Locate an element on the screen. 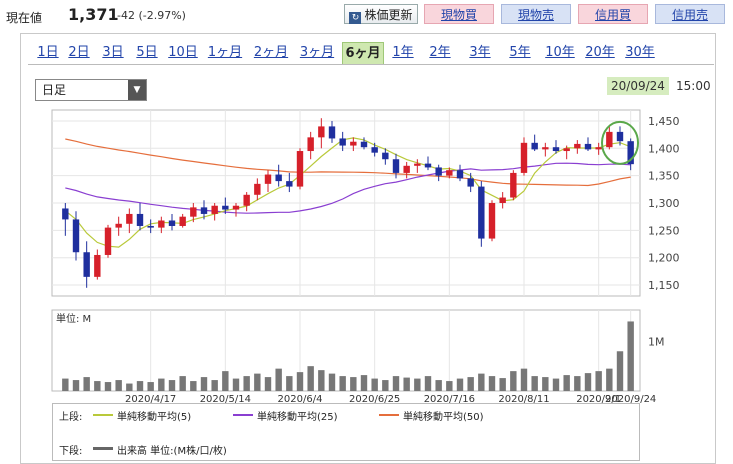  legend-volume-swatch is located at coordinates (103, 448).